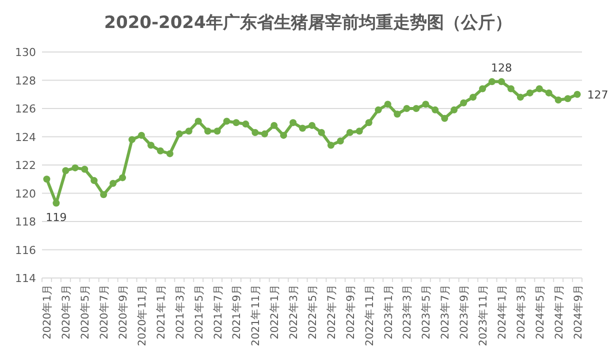  I want to click on x-tick-label: 2024年5月, so click(540, 312).